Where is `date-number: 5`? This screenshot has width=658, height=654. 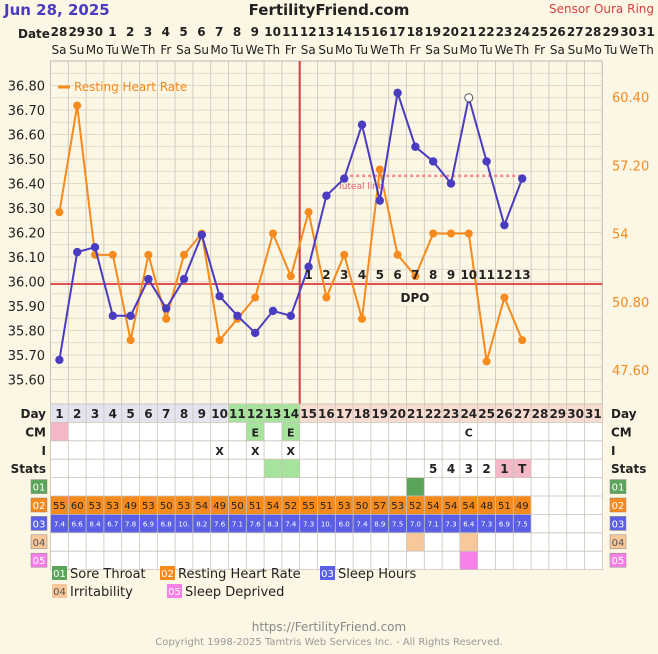
date-number: 5 is located at coordinates (183, 32).